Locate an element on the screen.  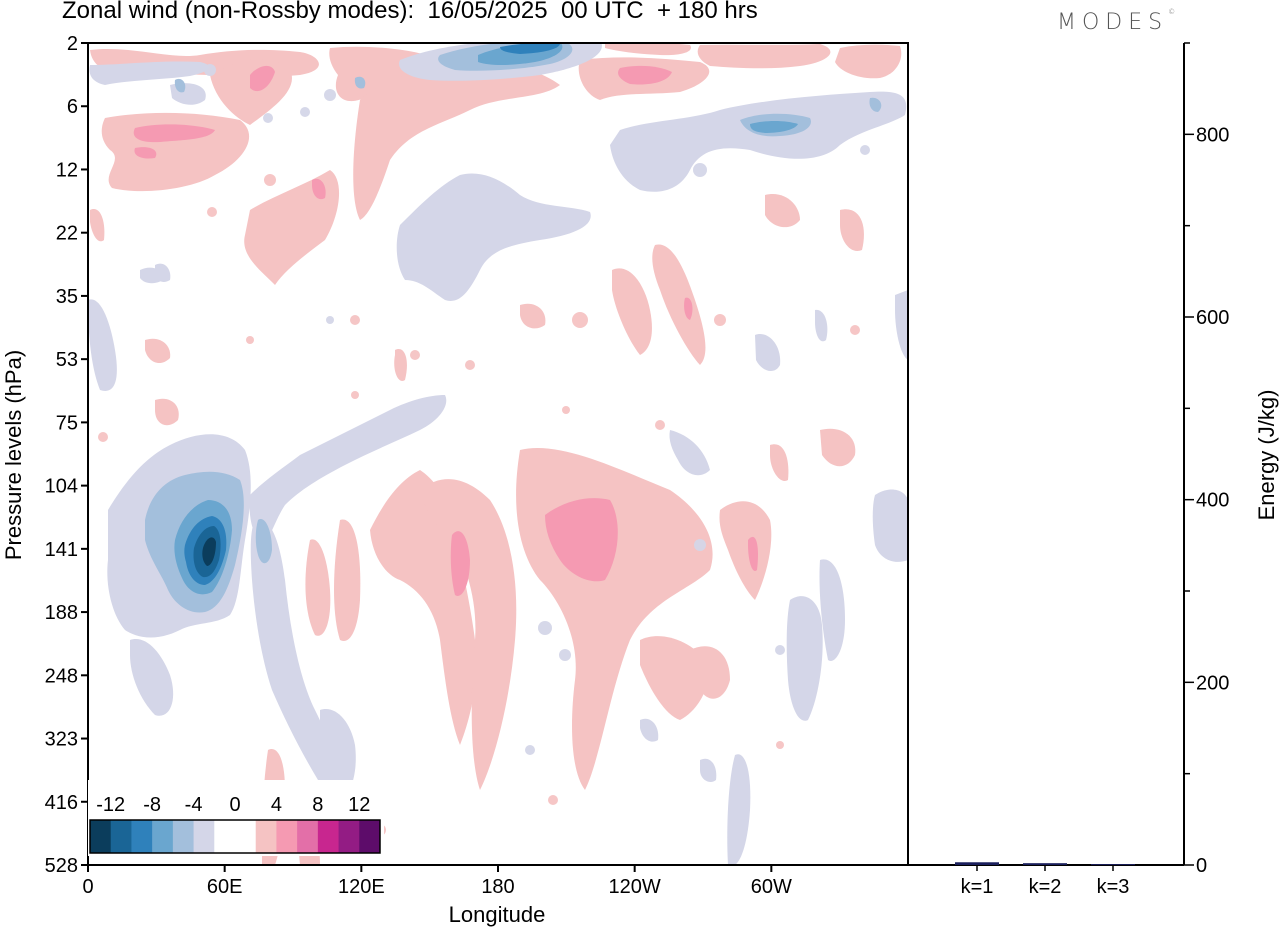
y-tick-label: 2 is located at coordinates (72, 44).